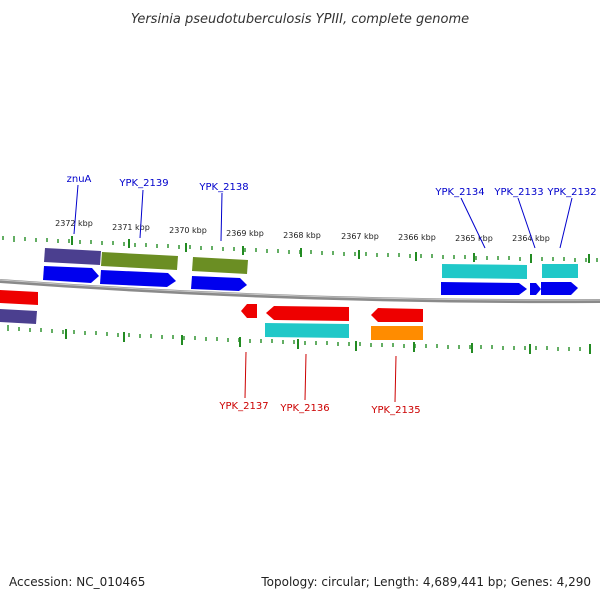  What do you see at coordinates (474, 238) in the screenshot?
I see `scale-label: 2365 kbp` at bounding box center [474, 238].